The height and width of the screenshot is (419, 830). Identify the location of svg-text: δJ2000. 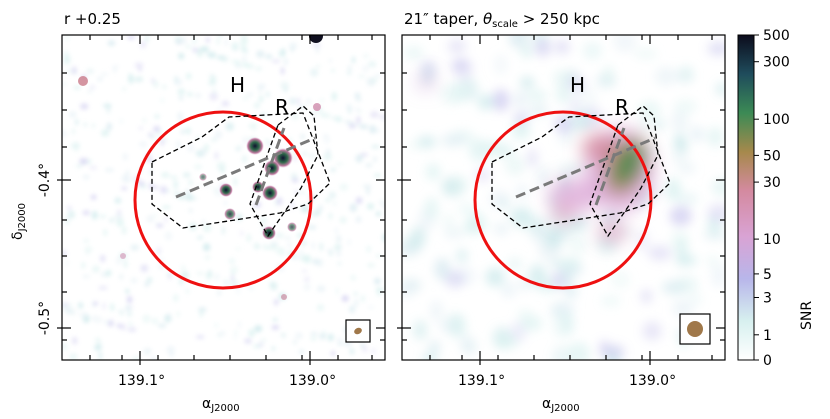
(19, 221).